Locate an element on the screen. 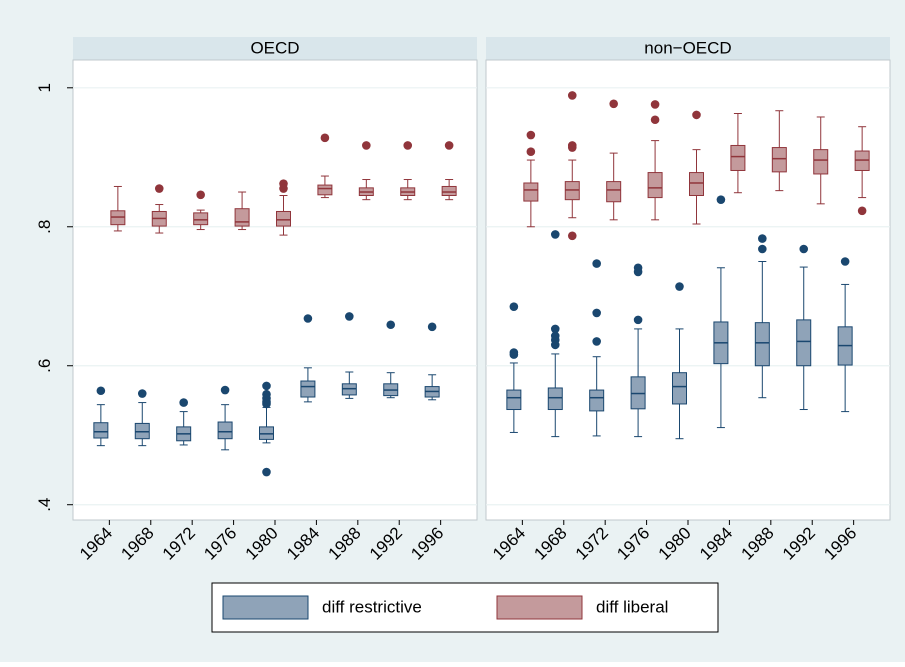 Image resolution: width=905 pixels, height=667 pixels. legend-label: diff liberal is located at coordinates (632, 606).